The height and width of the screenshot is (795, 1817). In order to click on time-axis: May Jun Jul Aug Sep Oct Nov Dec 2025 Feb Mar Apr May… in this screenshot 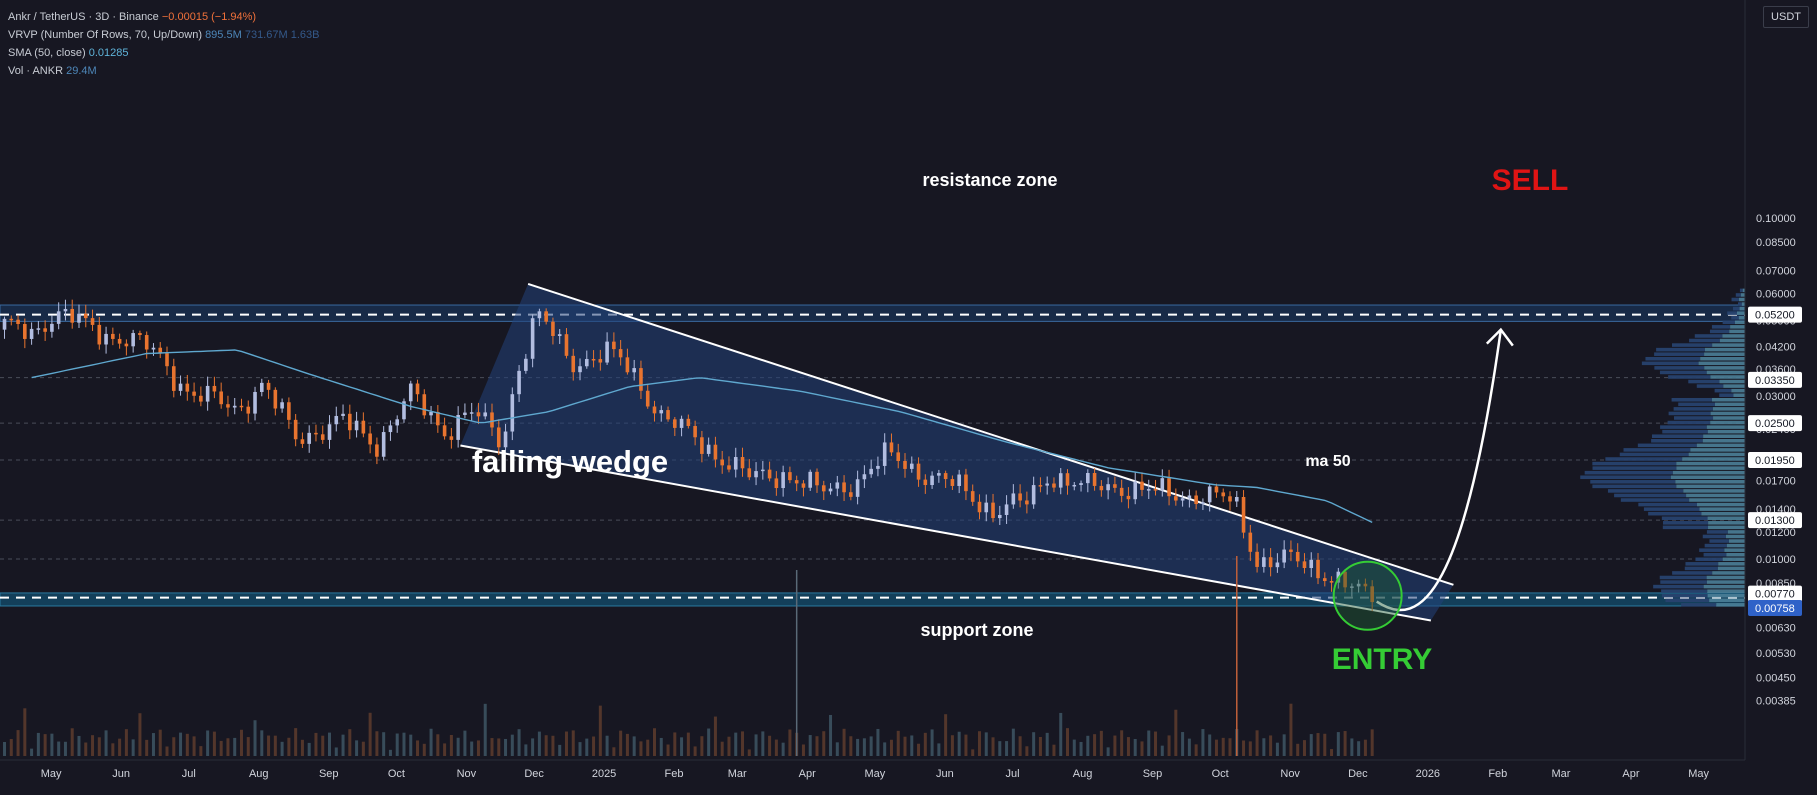, I will do `click(872, 769)`.